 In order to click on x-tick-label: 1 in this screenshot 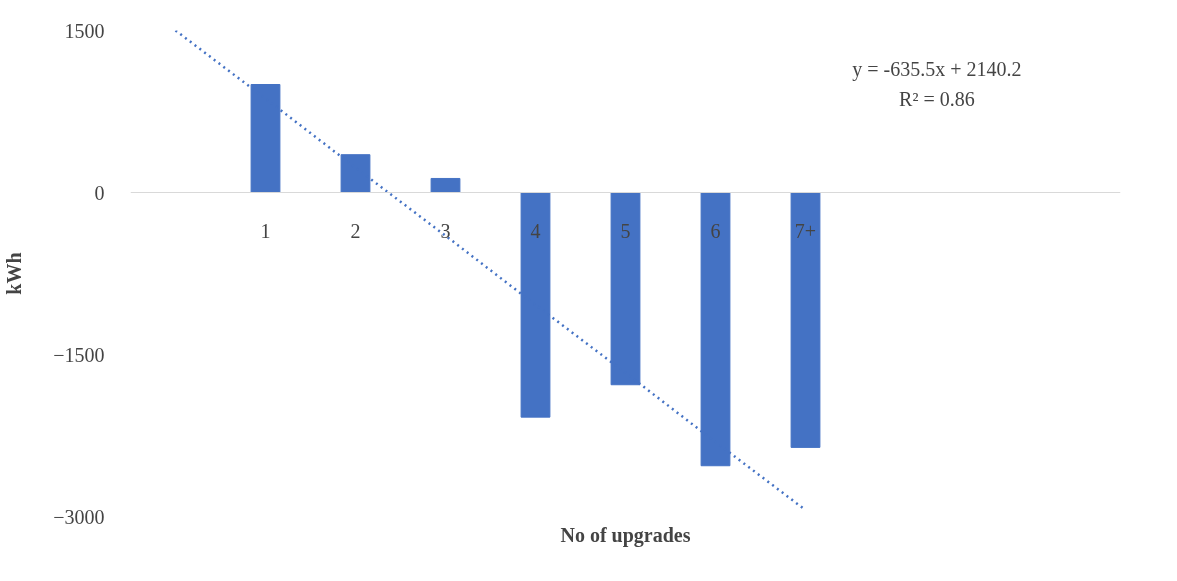, I will do `click(265, 230)`.